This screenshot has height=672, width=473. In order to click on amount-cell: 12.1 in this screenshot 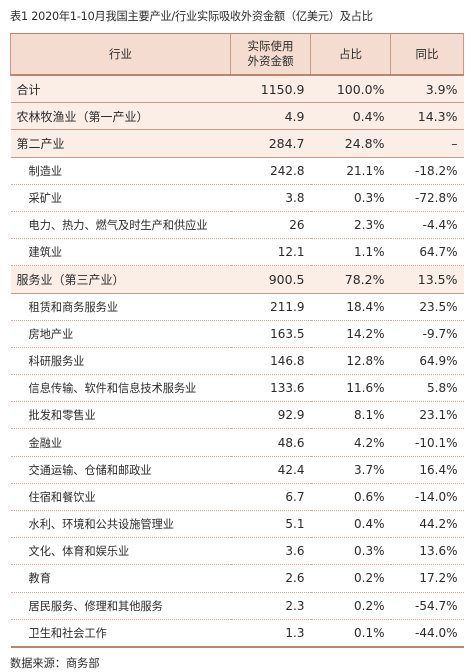, I will do `click(270, 252)`.